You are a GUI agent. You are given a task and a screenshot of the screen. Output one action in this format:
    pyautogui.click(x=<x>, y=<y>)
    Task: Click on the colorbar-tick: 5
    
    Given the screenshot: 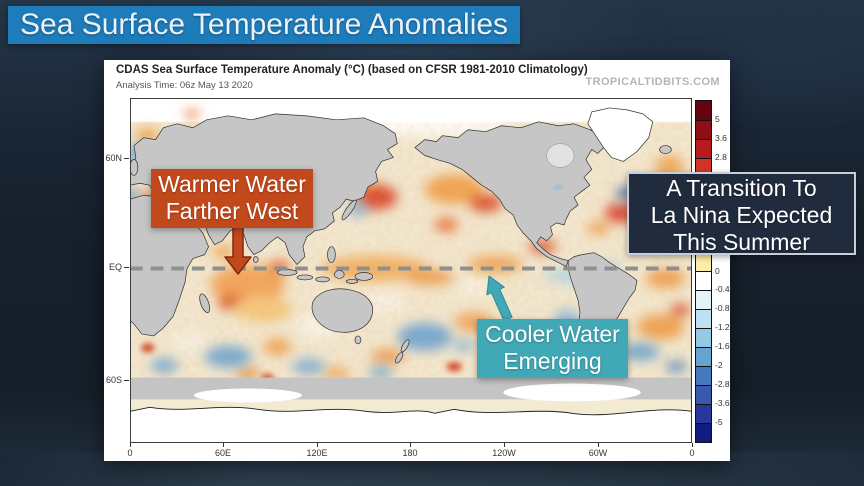 What is the action you would take?
    pyautogui.click(x=717, y=118)
    